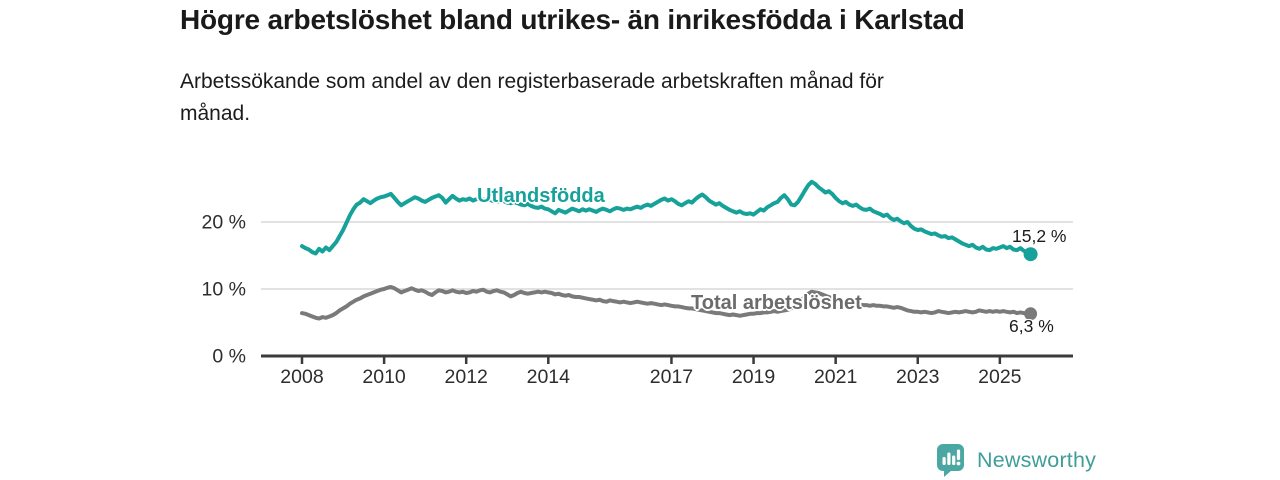  I want to click on y-axis-tick-label: 10 %, so click(224, 290).